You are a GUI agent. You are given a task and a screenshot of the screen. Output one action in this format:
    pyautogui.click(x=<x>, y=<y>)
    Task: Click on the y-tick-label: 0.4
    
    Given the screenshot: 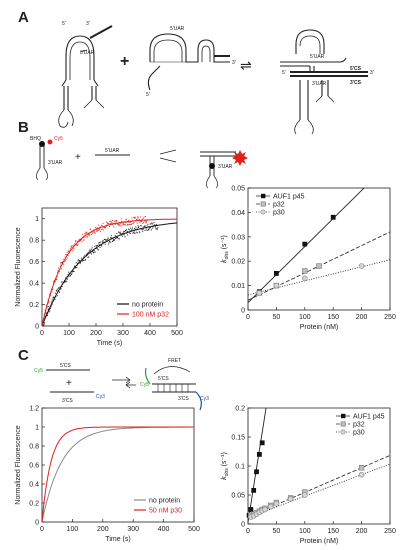 What is the action you would take?
    pyautogui.click(x=34, y=485)
    